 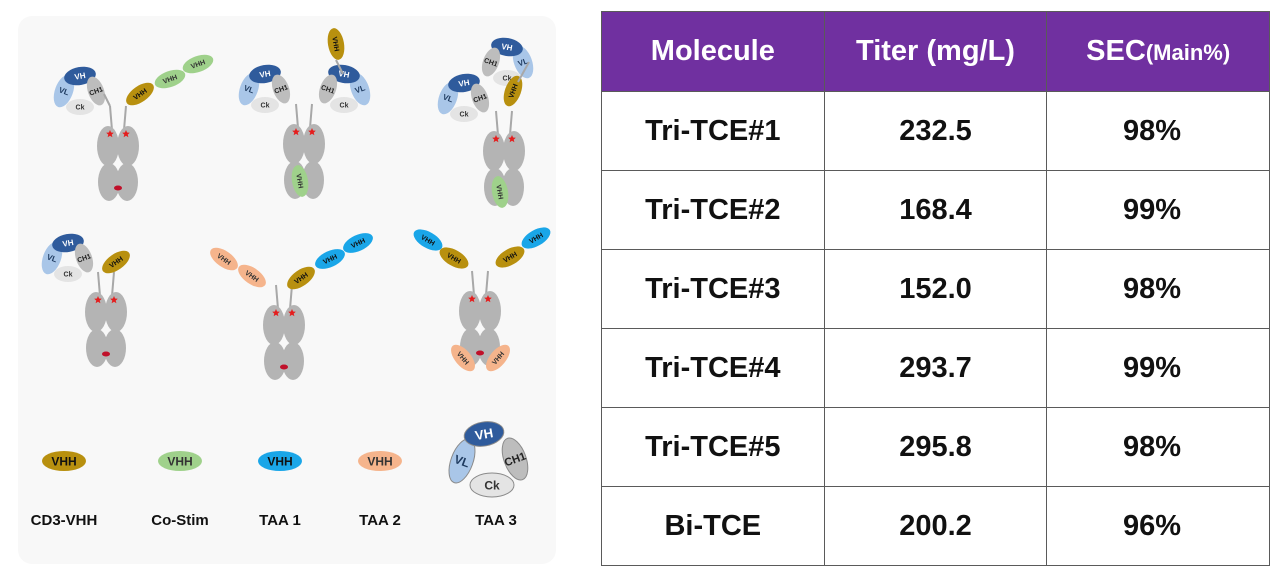 What do you see at coordinates (490, 311) in the screenshot?
I see `m6-fc-ch2-right` at bounding box center [490, 311].